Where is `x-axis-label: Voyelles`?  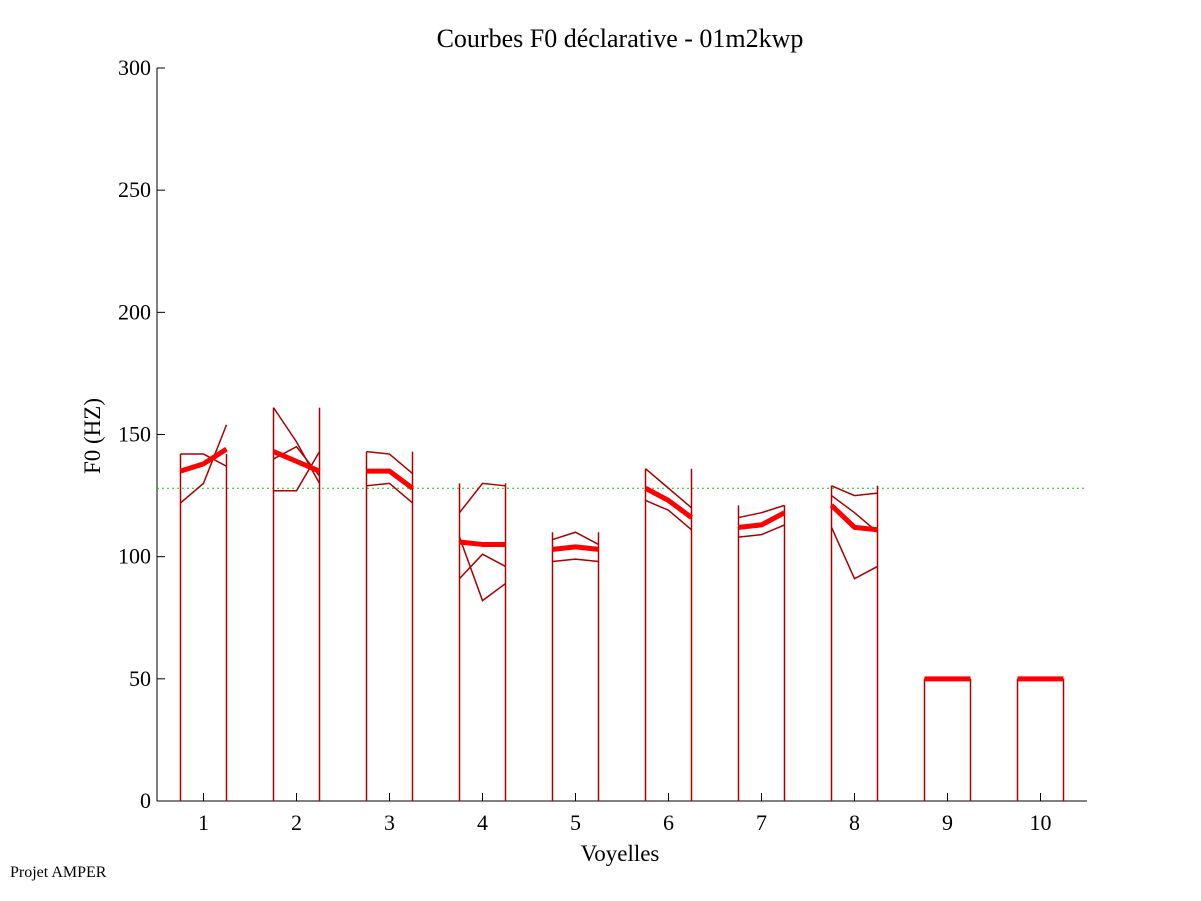 x-axis-label: Voyelles is located at coordinates (620, 853).